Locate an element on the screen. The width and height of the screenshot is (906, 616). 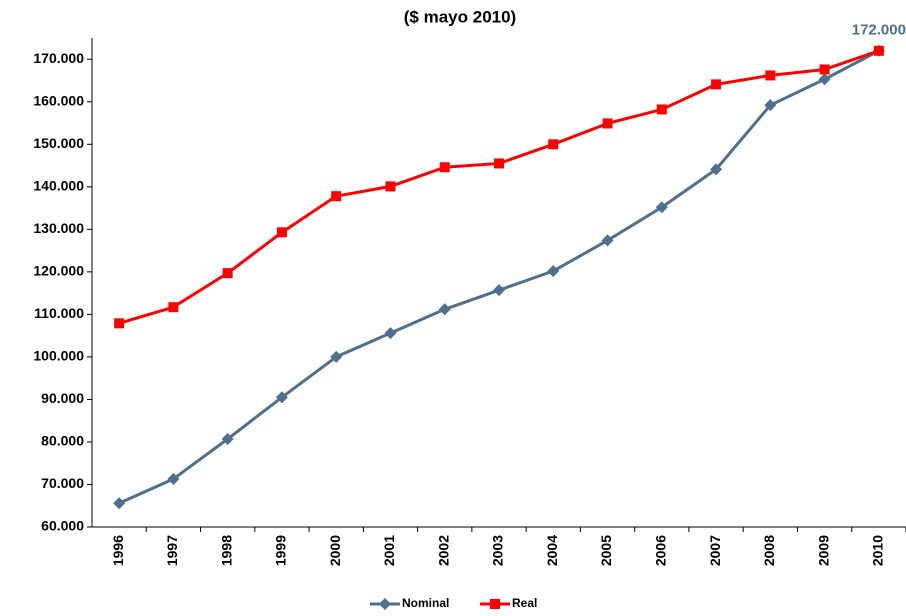
y-tick-label: 150.000 is located at coordinates (58, 143).